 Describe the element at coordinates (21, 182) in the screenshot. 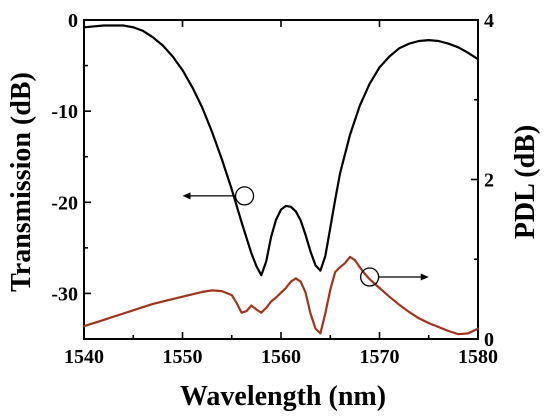

I see `y-axis-title-left: Transmission (dB)` at that location.